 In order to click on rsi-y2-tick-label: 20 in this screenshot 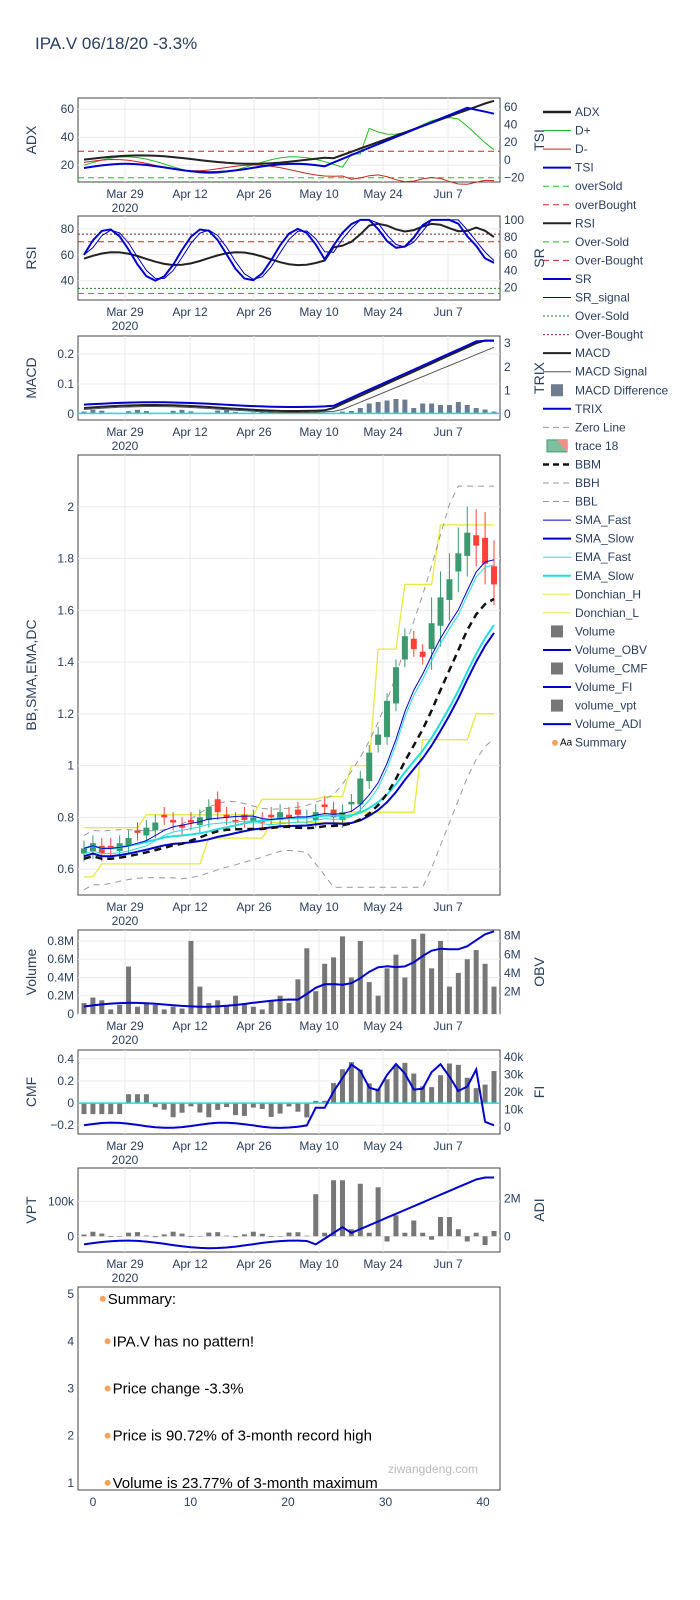, I will do `click(511, 287)`.